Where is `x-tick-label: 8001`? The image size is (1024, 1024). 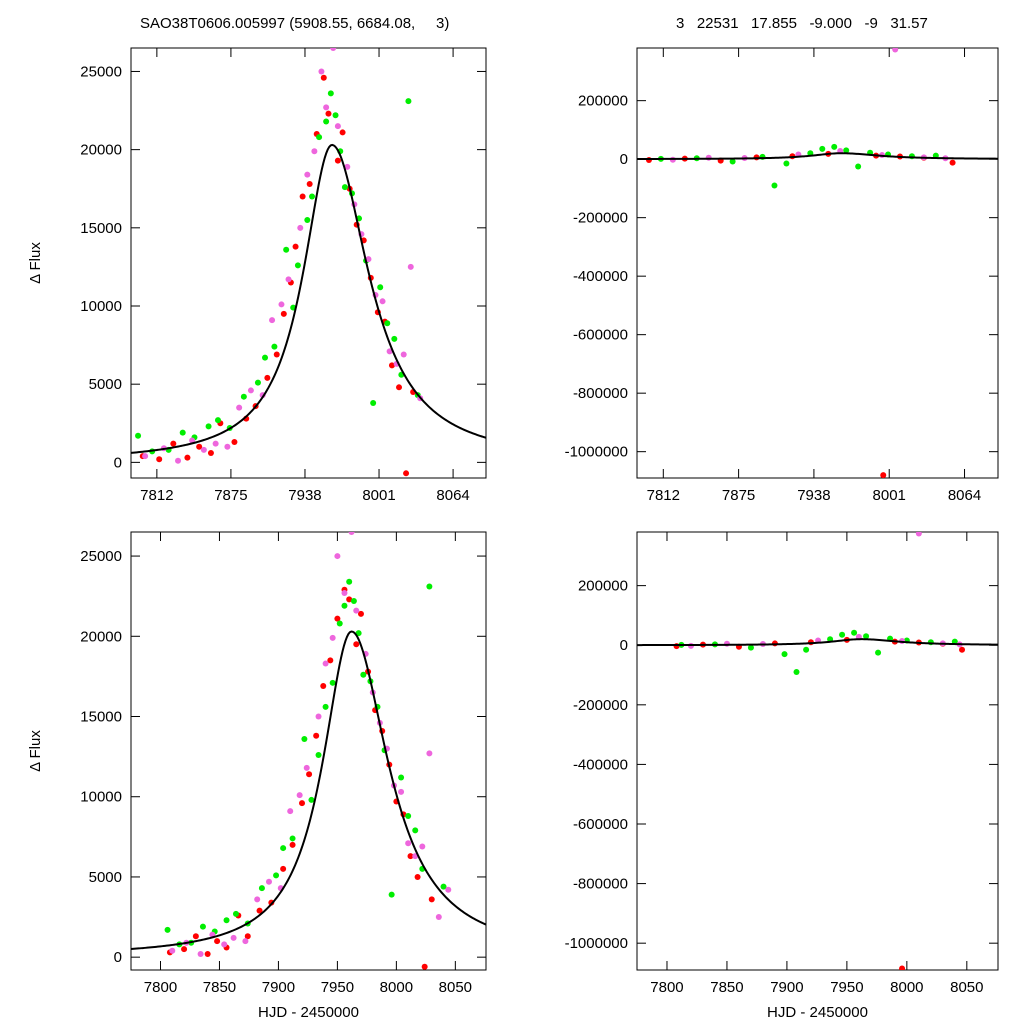
x-tick-label: 8001 is located at coordinates (378, 495).